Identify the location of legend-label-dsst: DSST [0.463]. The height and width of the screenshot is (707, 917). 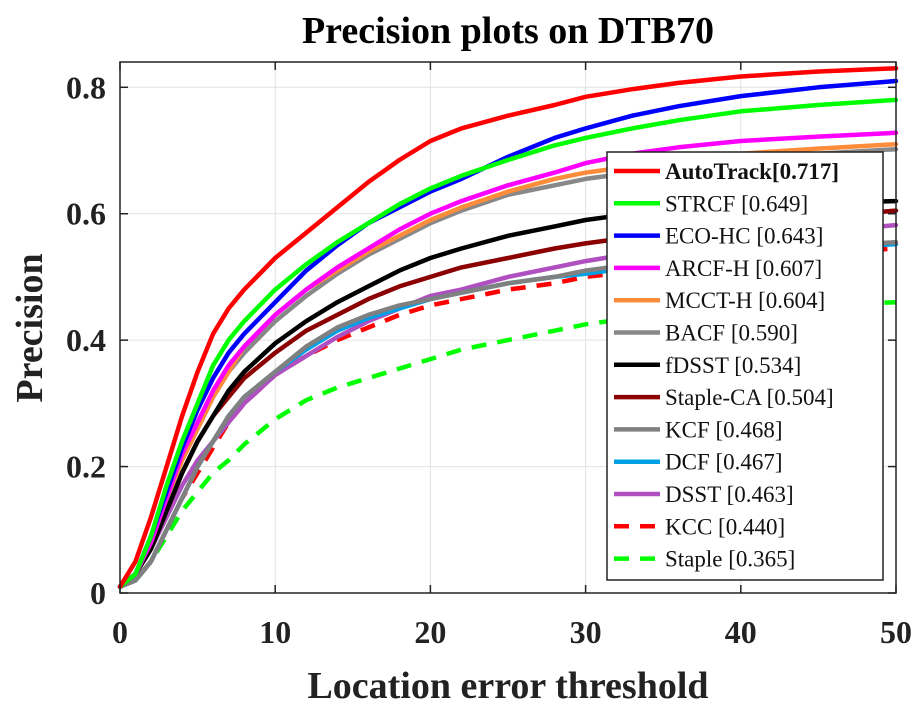
(729, 494).